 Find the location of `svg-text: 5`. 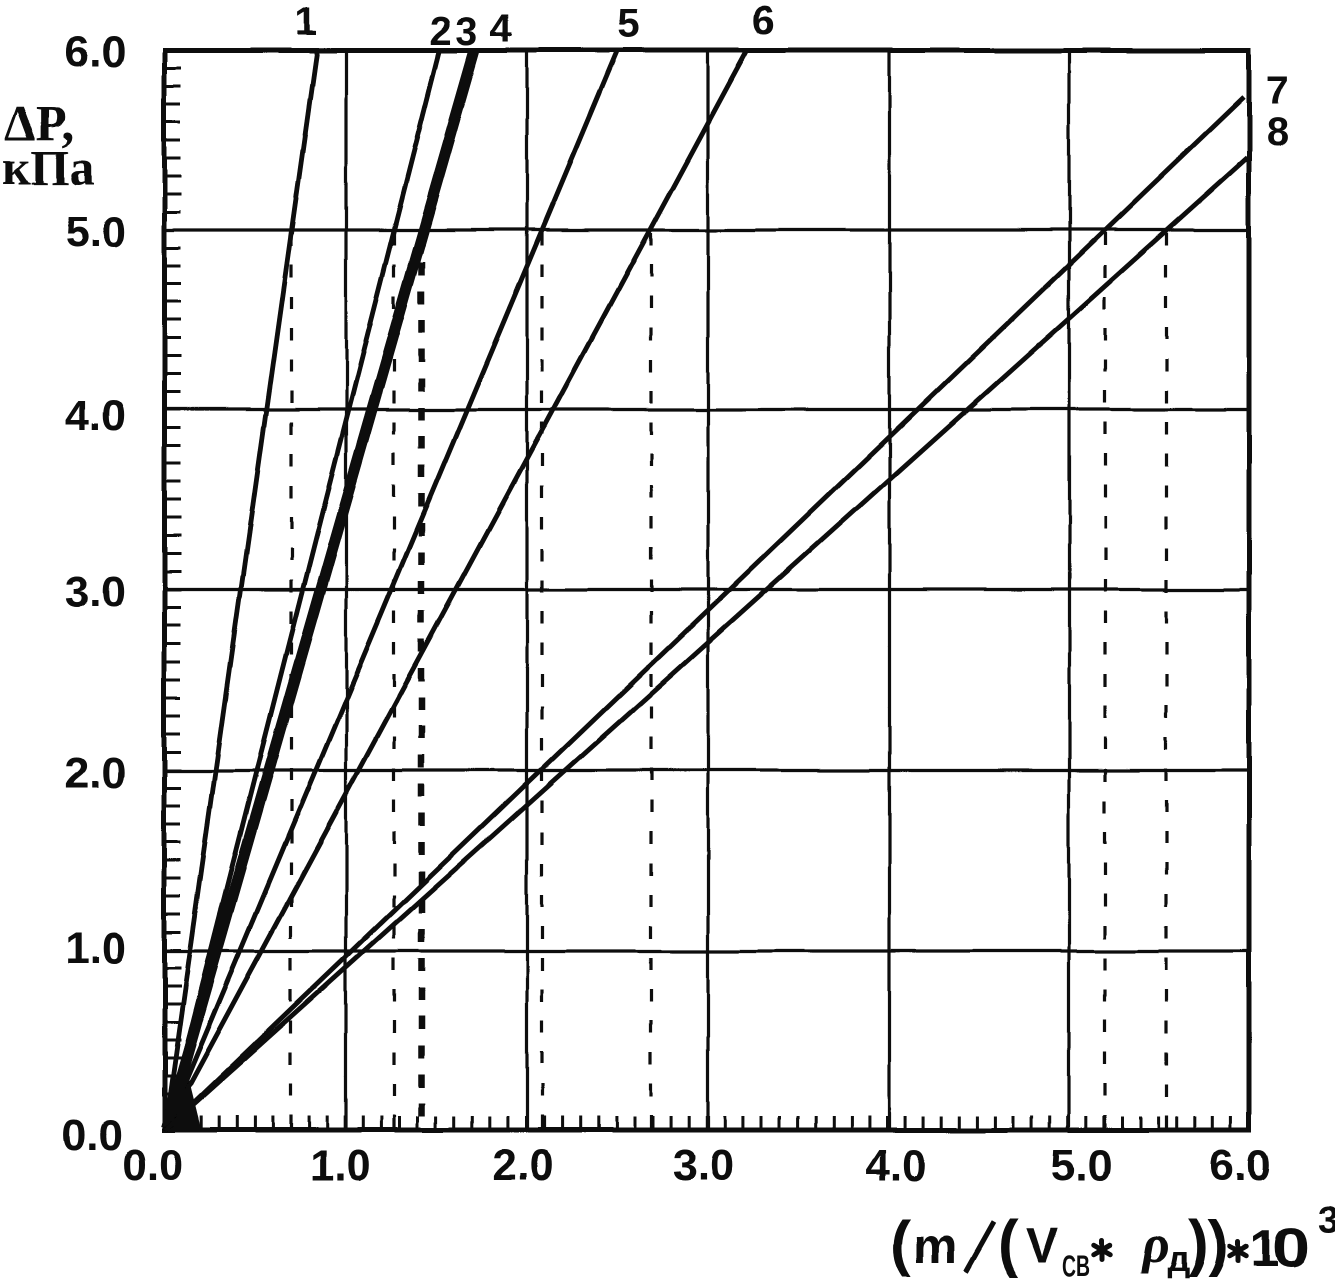

svg-text: 5 is located at coordinates (629, 24).